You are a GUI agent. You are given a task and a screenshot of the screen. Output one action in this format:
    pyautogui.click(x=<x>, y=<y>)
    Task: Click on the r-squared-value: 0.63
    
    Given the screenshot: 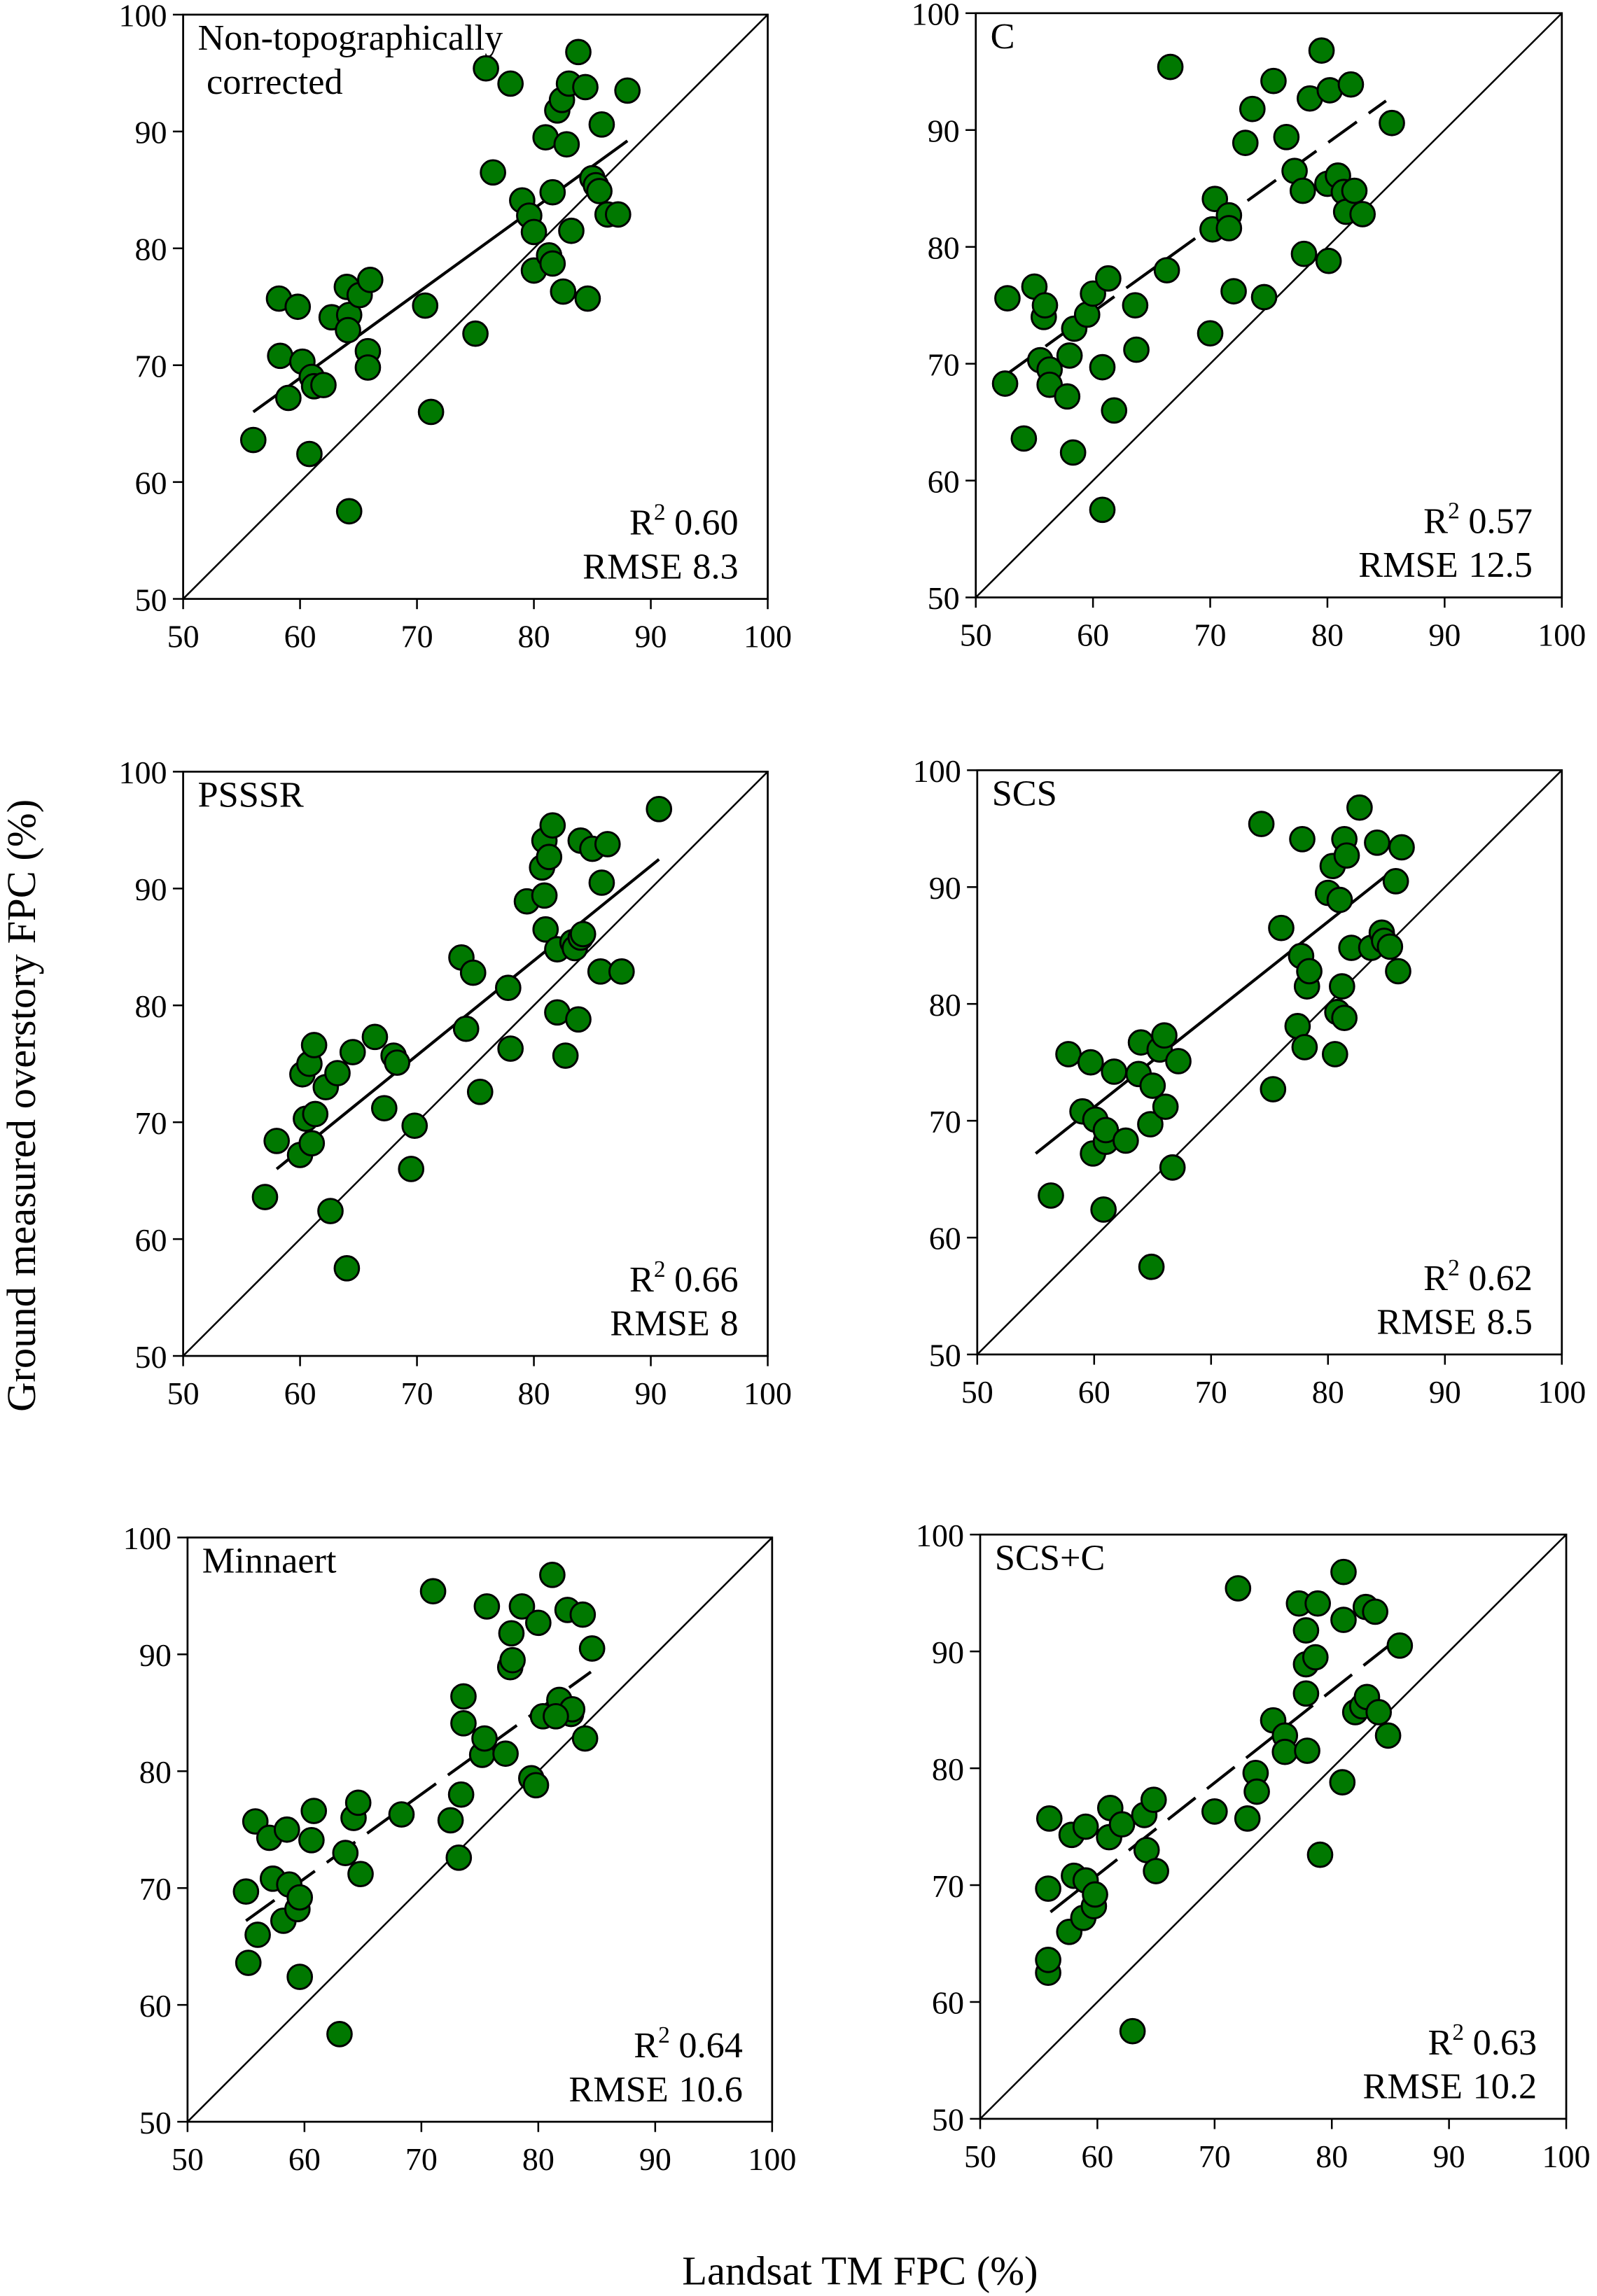 What is the action you would take?
    pyautogui.click(x=1505, y=2042)
    